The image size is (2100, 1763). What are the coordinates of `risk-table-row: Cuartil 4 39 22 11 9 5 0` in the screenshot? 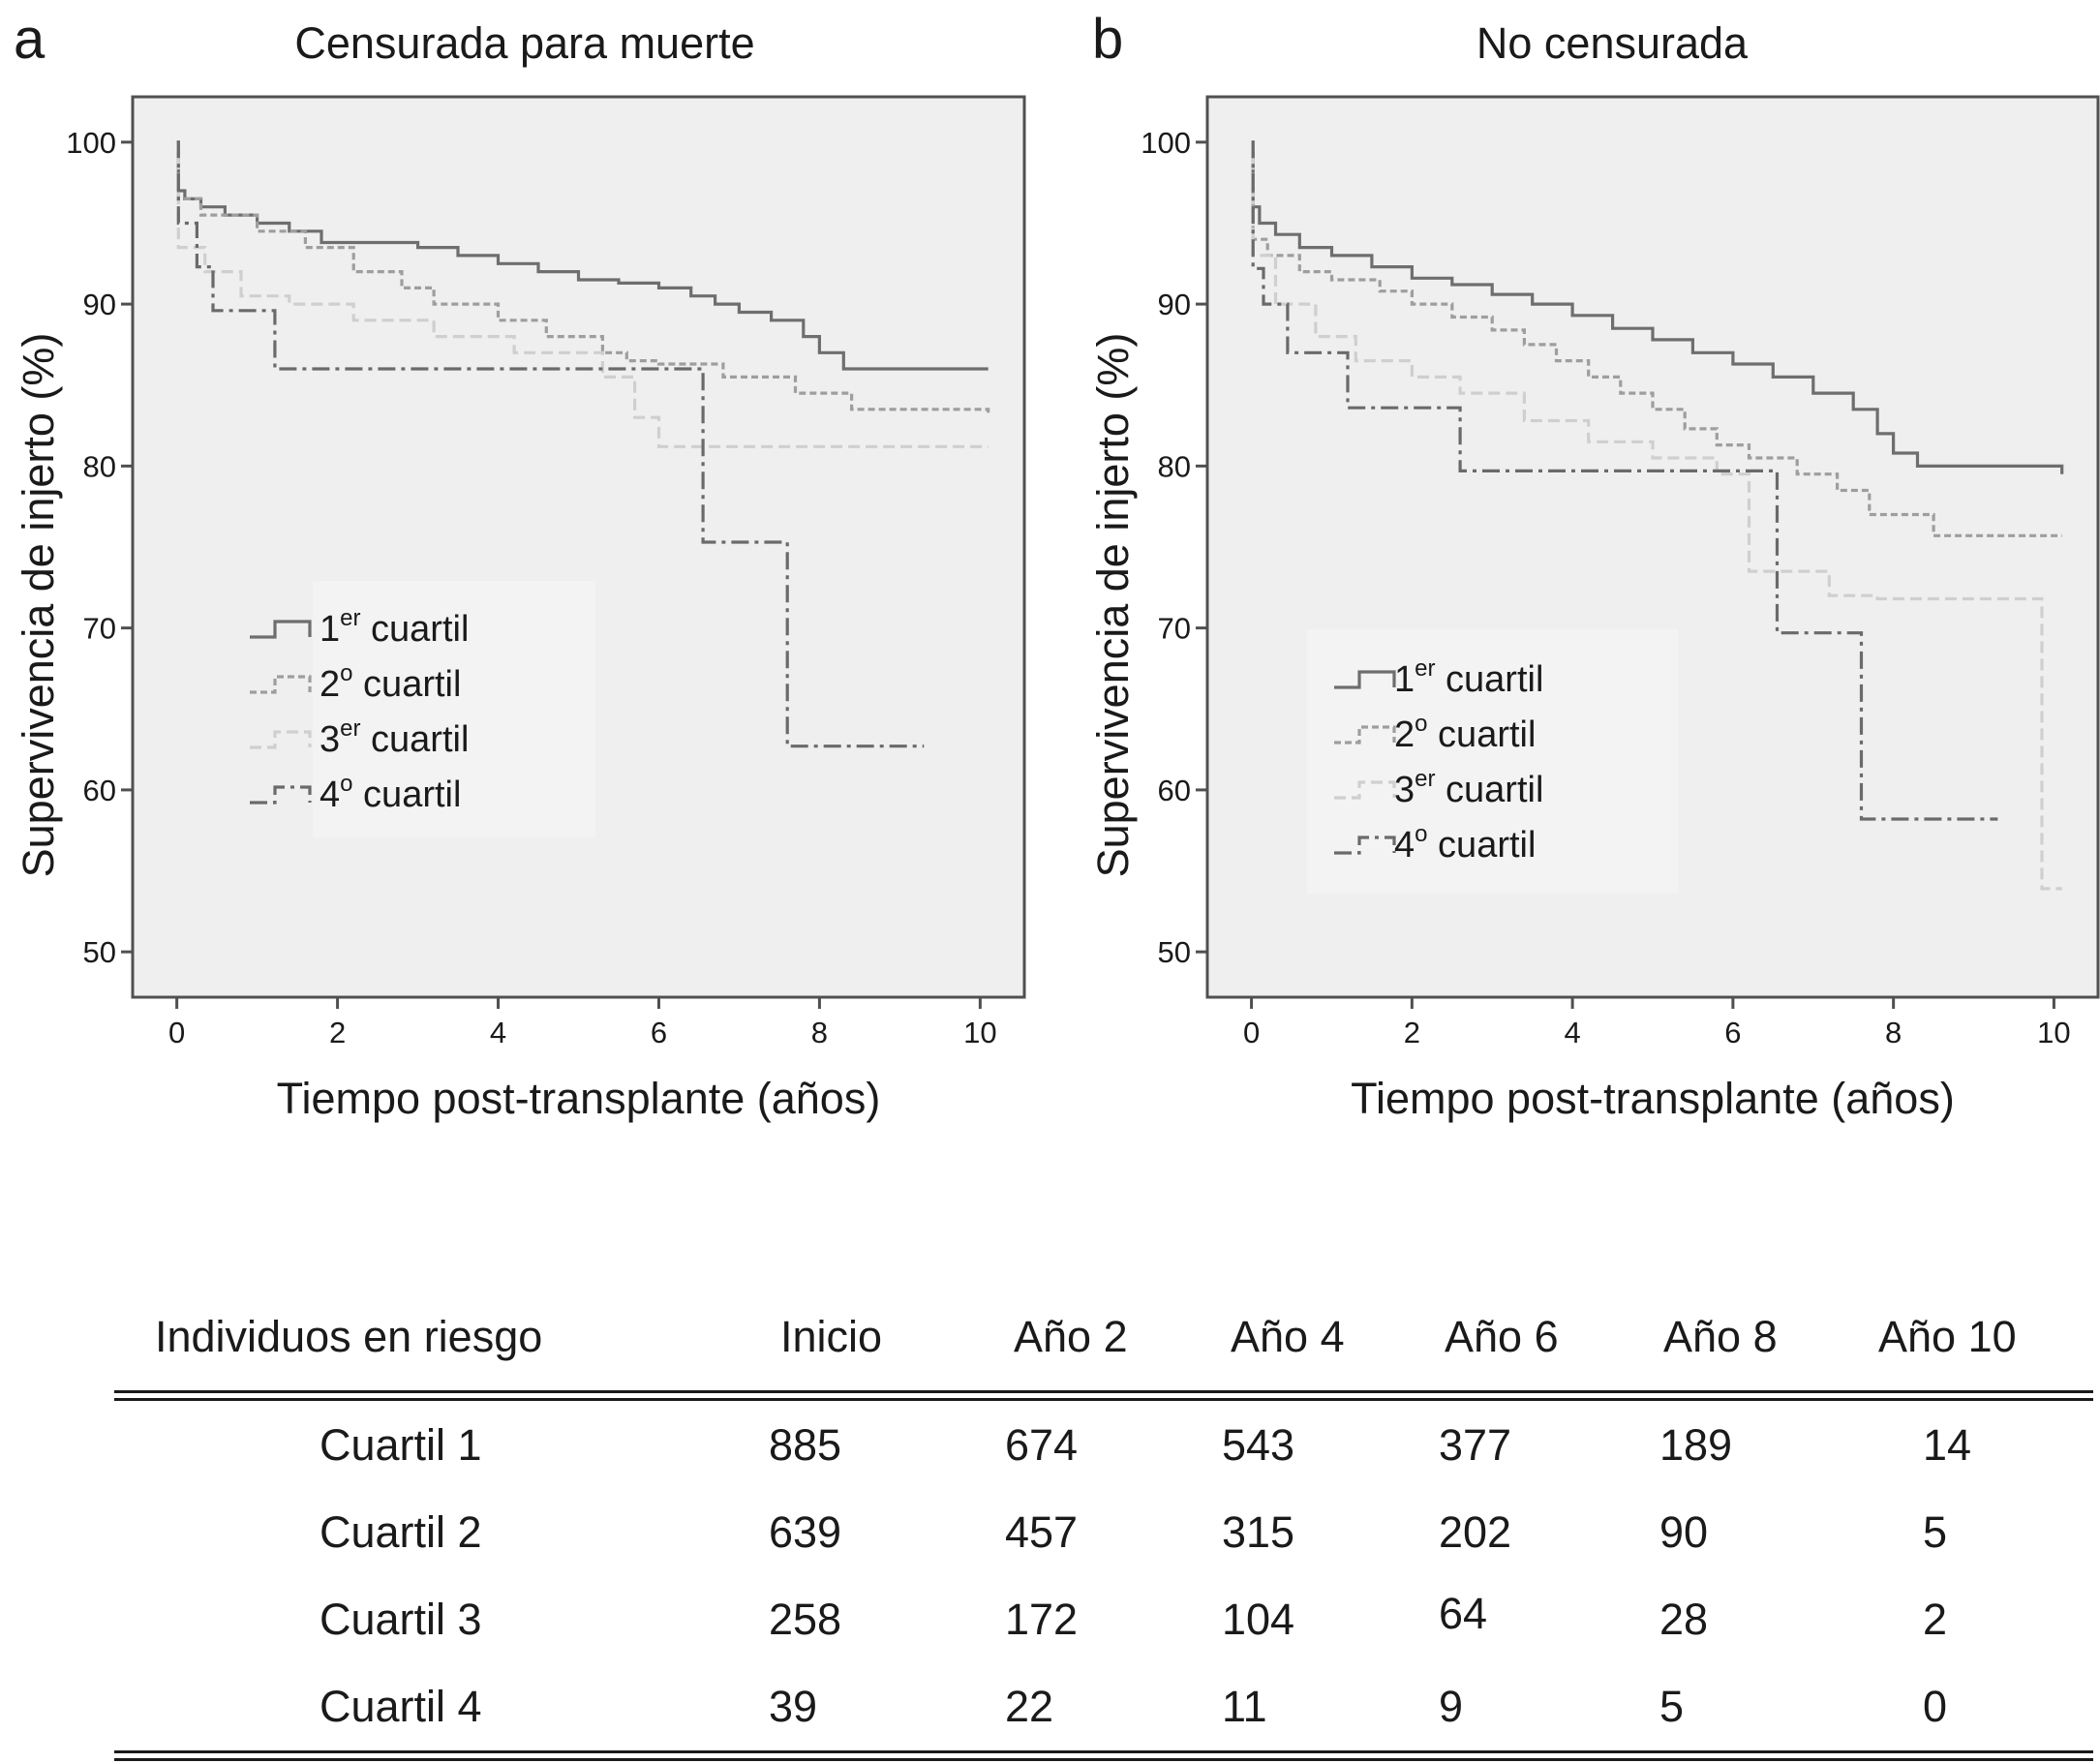 It's located at (1101, 1716).